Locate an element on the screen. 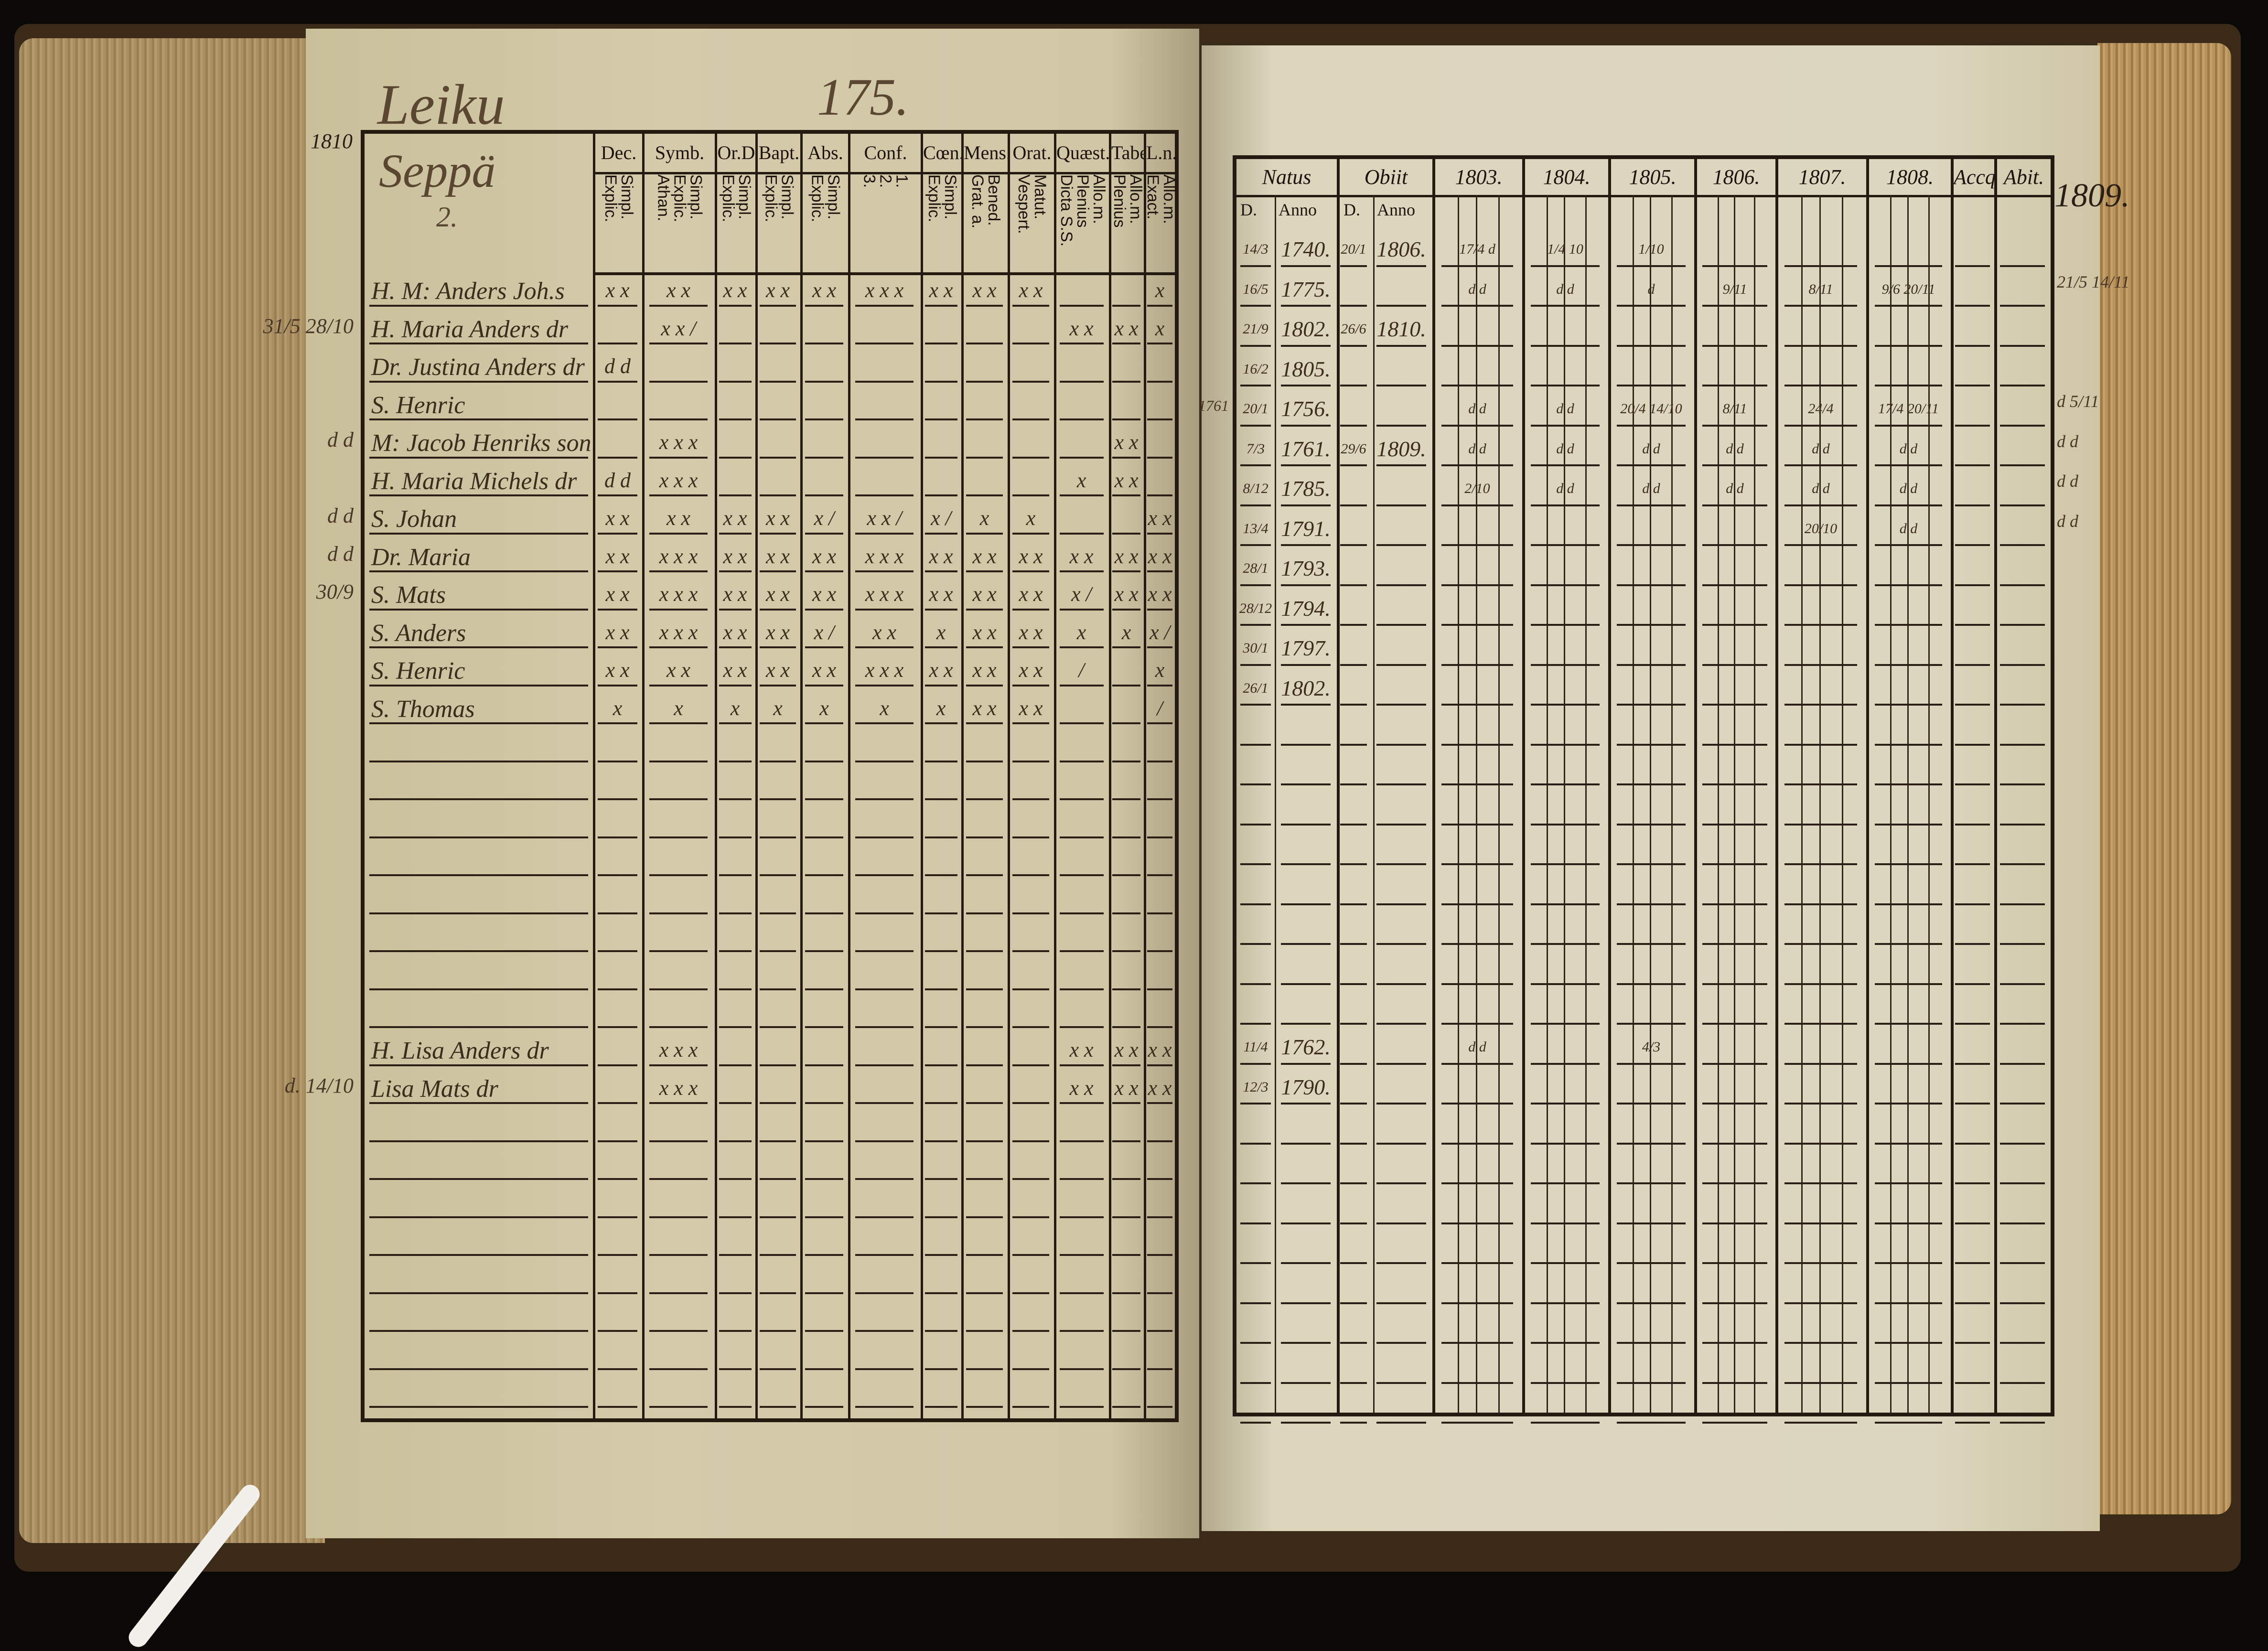 The width and height of the screenshot is (2268, 1651). obiit-d-cell is located at coordinates (1353, 1288).